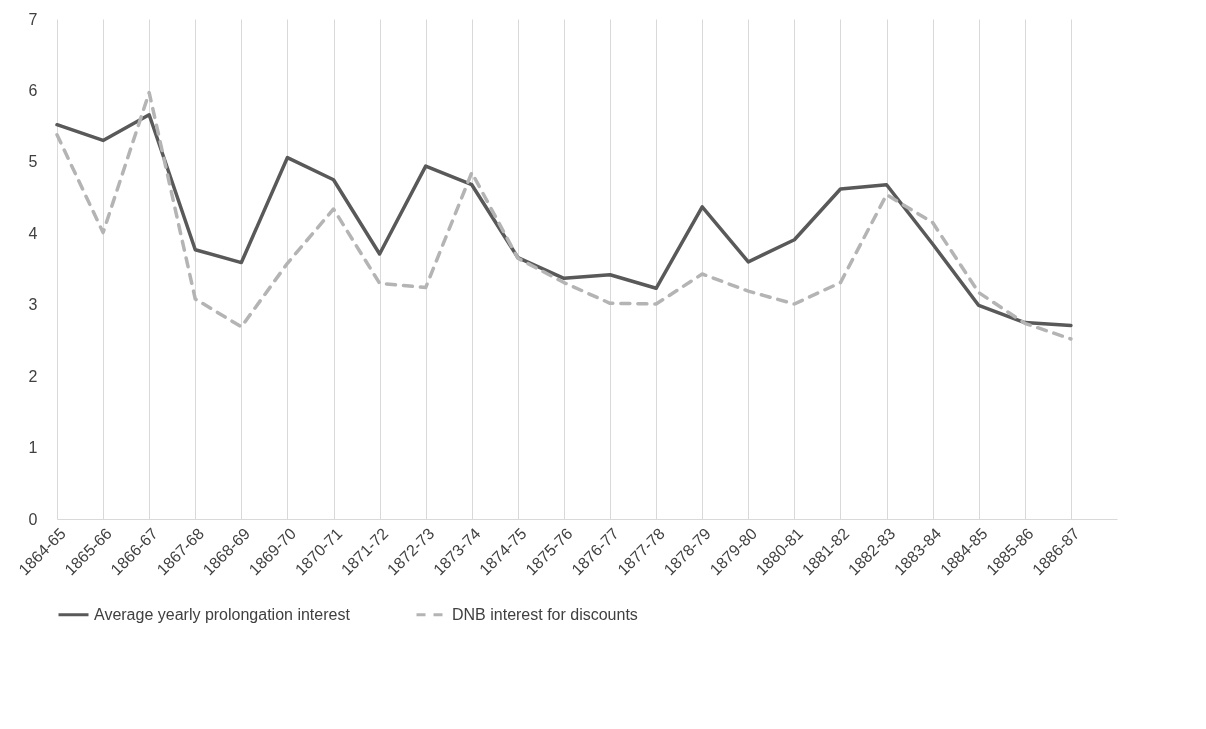 The width and height of the screenshot is (1206, 729). What do you see at coordinates (33, 305) in the screenshot?
I see `y-tick-label: 3` at bounding box center [33, 305].